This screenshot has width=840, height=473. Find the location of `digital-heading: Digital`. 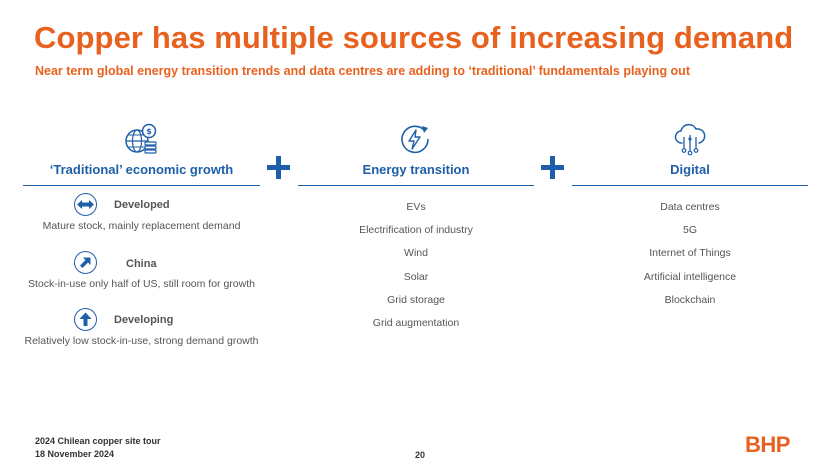

digital-heading: Digital is located at coordinates (690, 169).